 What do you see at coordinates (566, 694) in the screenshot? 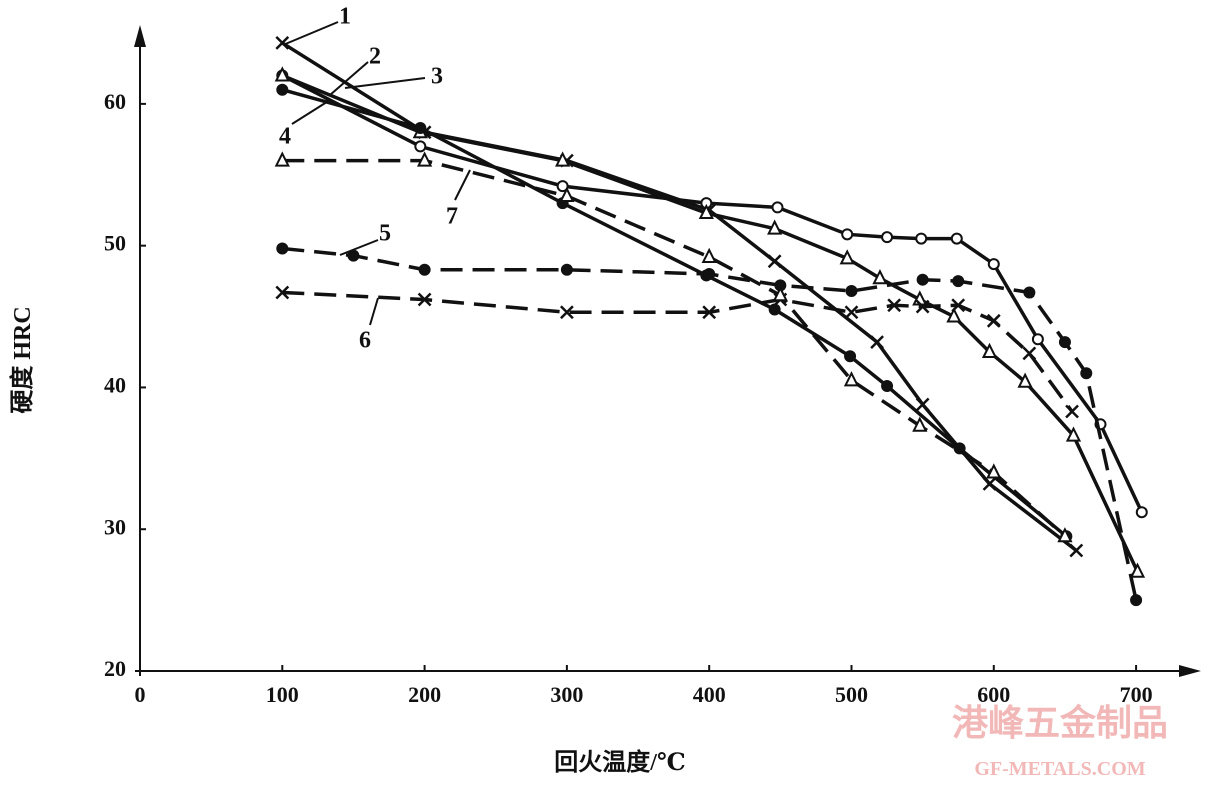
I see `x-tick-label: 300` at bounding box center [566, 694].